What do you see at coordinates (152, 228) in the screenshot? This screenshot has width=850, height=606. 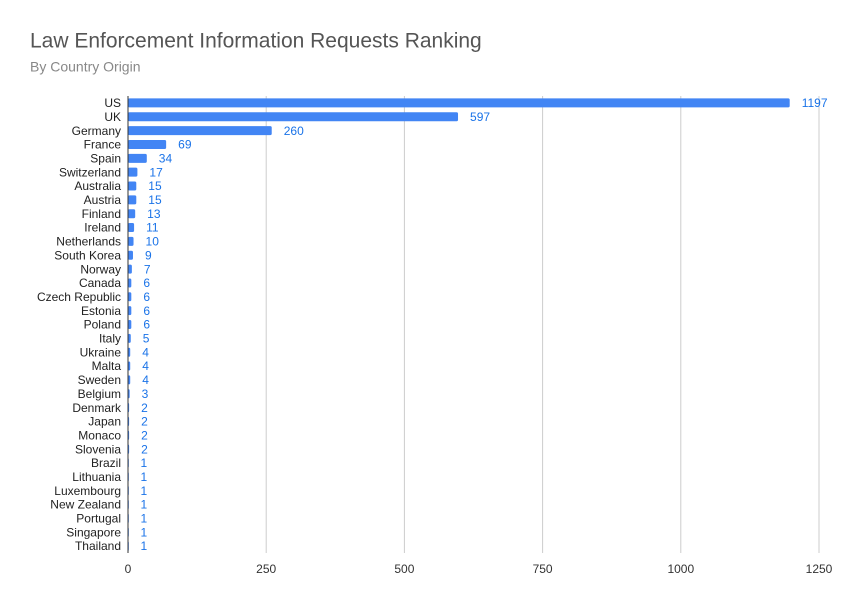 I see `value-label: 11` at bounding box center [152, 228].